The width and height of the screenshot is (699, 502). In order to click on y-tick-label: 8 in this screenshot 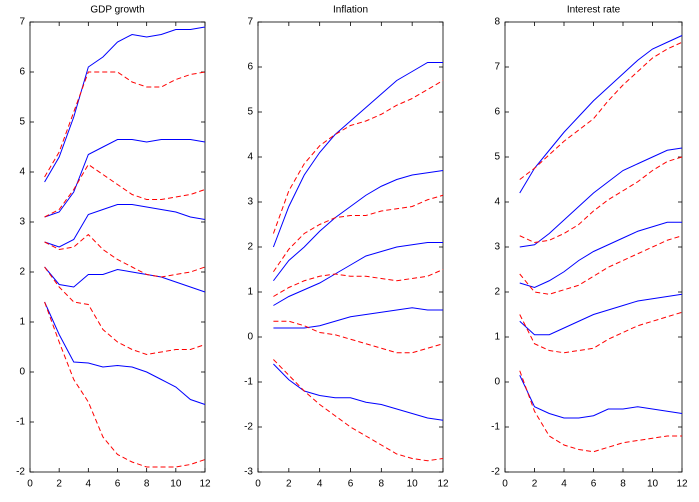, I will do `click(497, 22)`.